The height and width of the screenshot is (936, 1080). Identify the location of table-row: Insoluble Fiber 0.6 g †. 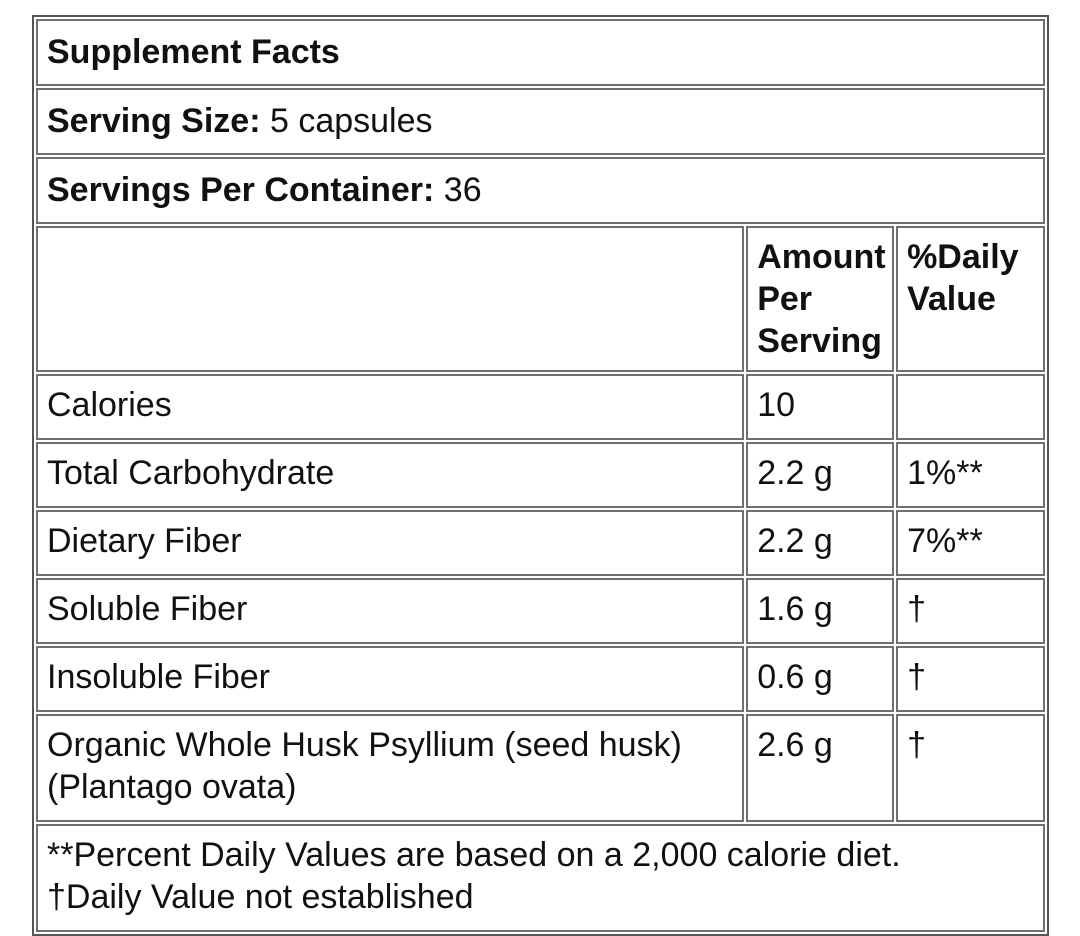
(540, 679).